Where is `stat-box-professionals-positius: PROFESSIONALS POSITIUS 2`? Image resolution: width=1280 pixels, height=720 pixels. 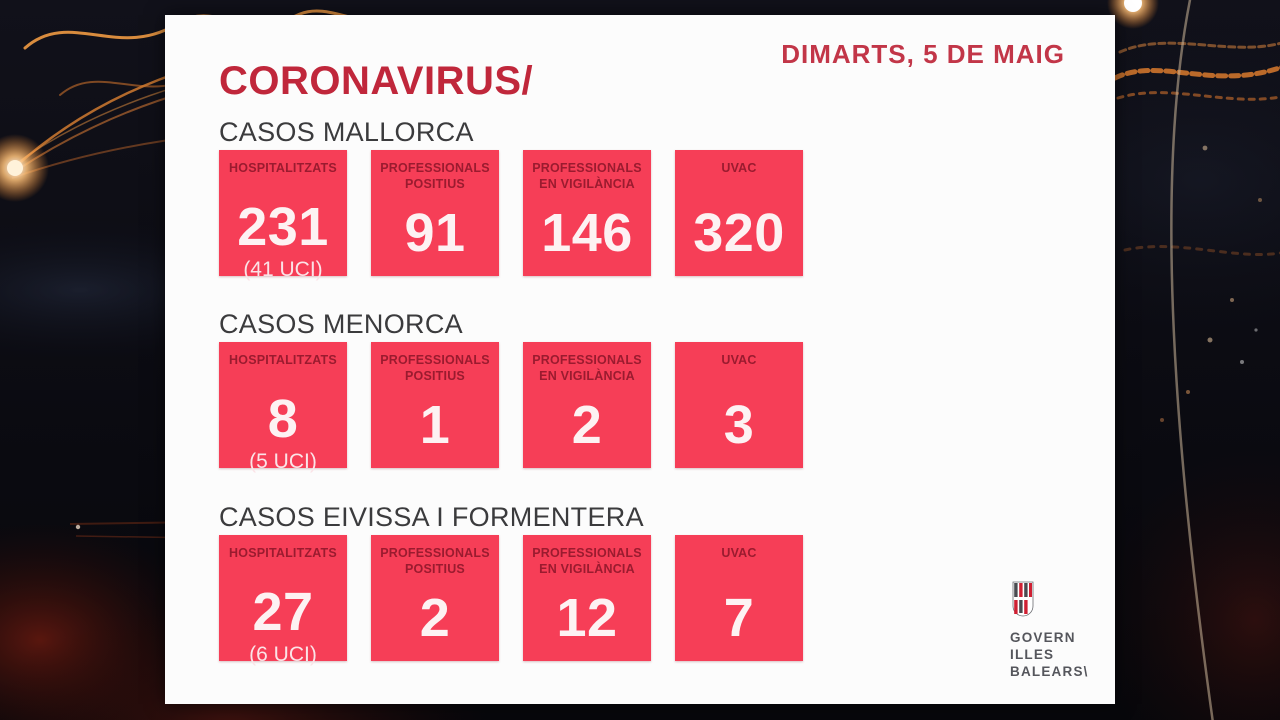 stat-box-professionals-positius: PROFESSIONALS POSITIUS 2 is located at coordinates (435, 598).